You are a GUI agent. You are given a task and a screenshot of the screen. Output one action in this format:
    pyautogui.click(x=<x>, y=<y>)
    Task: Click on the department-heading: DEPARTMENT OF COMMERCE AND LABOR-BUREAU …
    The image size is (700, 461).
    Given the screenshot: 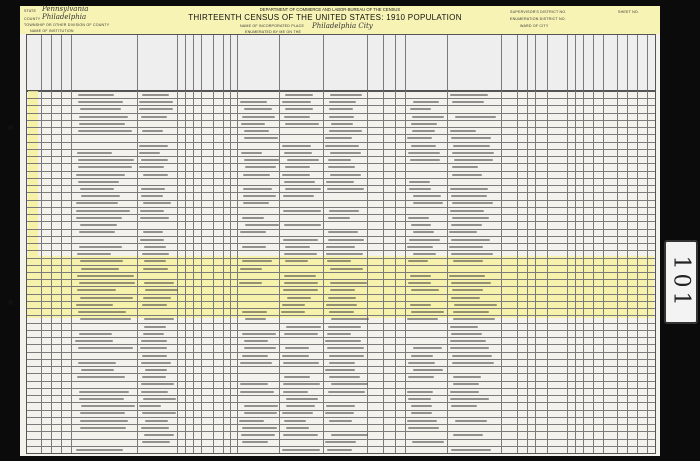 What is the action you would take?
    pyautogui.click(x=330, y=9)
    